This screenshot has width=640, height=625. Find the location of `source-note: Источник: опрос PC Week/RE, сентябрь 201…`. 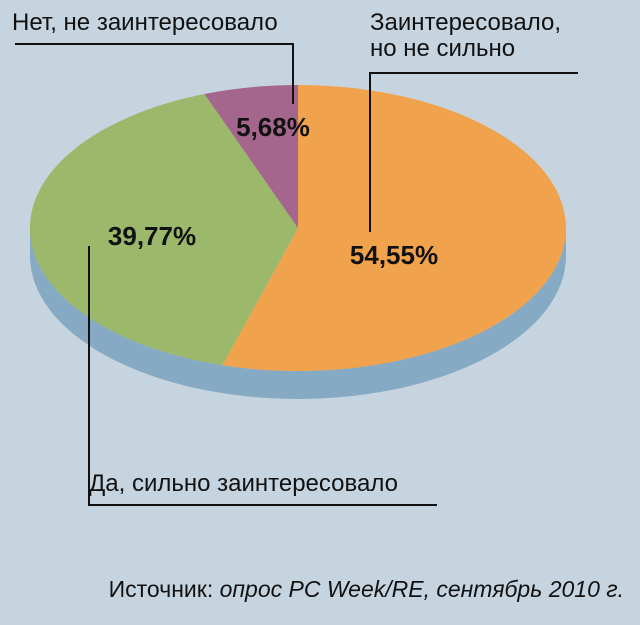

source-note: Источник: опрос PC Week/RE, сентябрь 201… is located at coordinates (312, 589).